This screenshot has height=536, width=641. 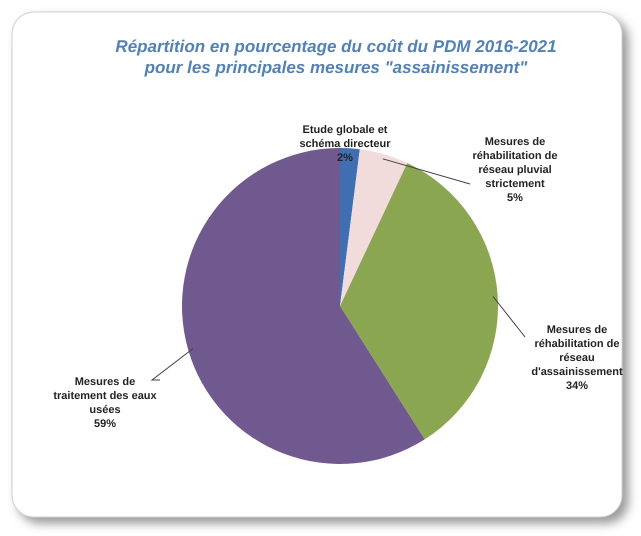 What do you see at coordinates (577, 386) in the screenshot?
I see `data-label: 34%` at bounding box center [577, 386].